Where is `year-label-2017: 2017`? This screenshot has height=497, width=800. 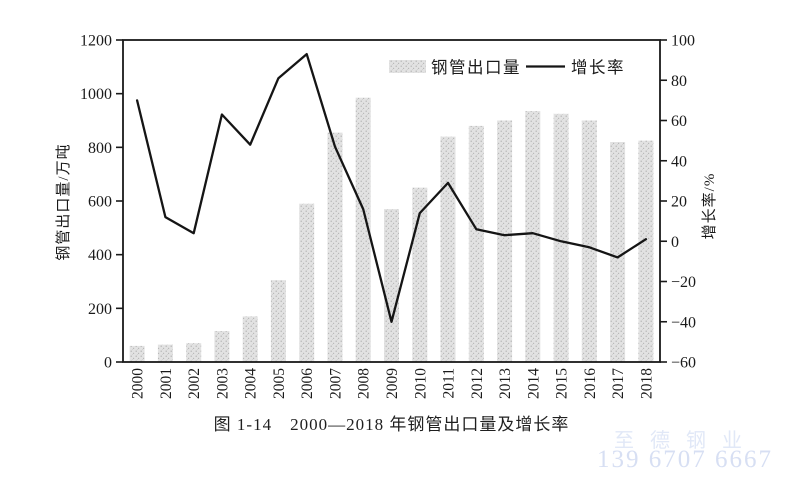
year-label-2017: 2017 is located at coordinates (618, 383).